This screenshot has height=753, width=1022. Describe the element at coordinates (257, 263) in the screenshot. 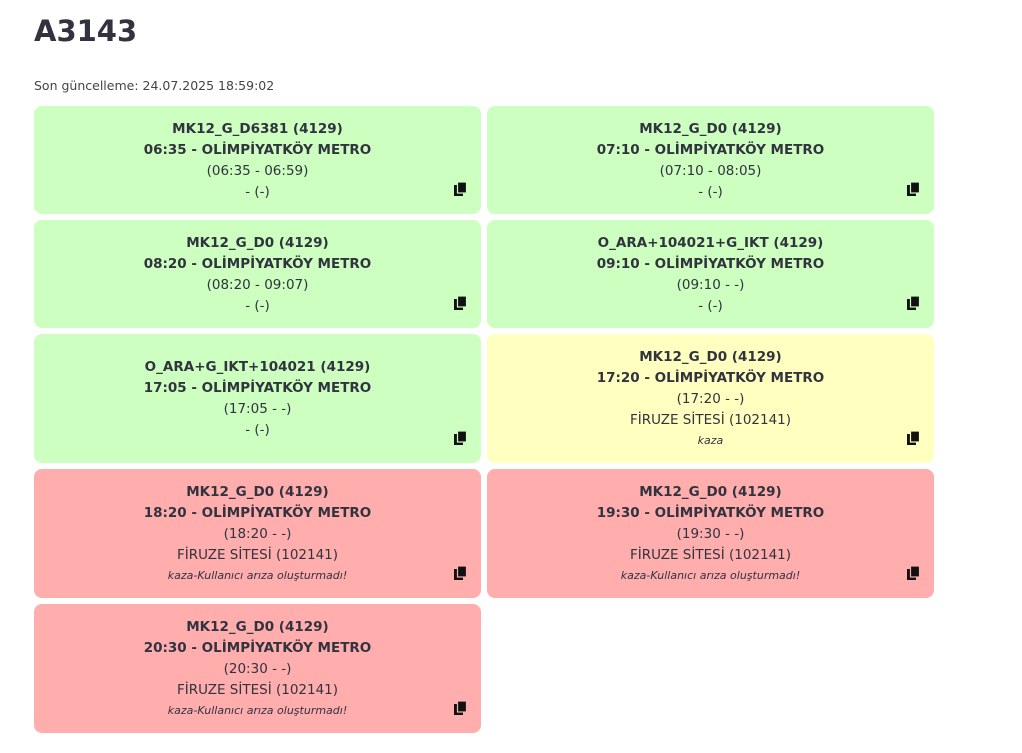

I see `trip-route: 08:20 - OLİMPİYATKÖY METRO` at that location.